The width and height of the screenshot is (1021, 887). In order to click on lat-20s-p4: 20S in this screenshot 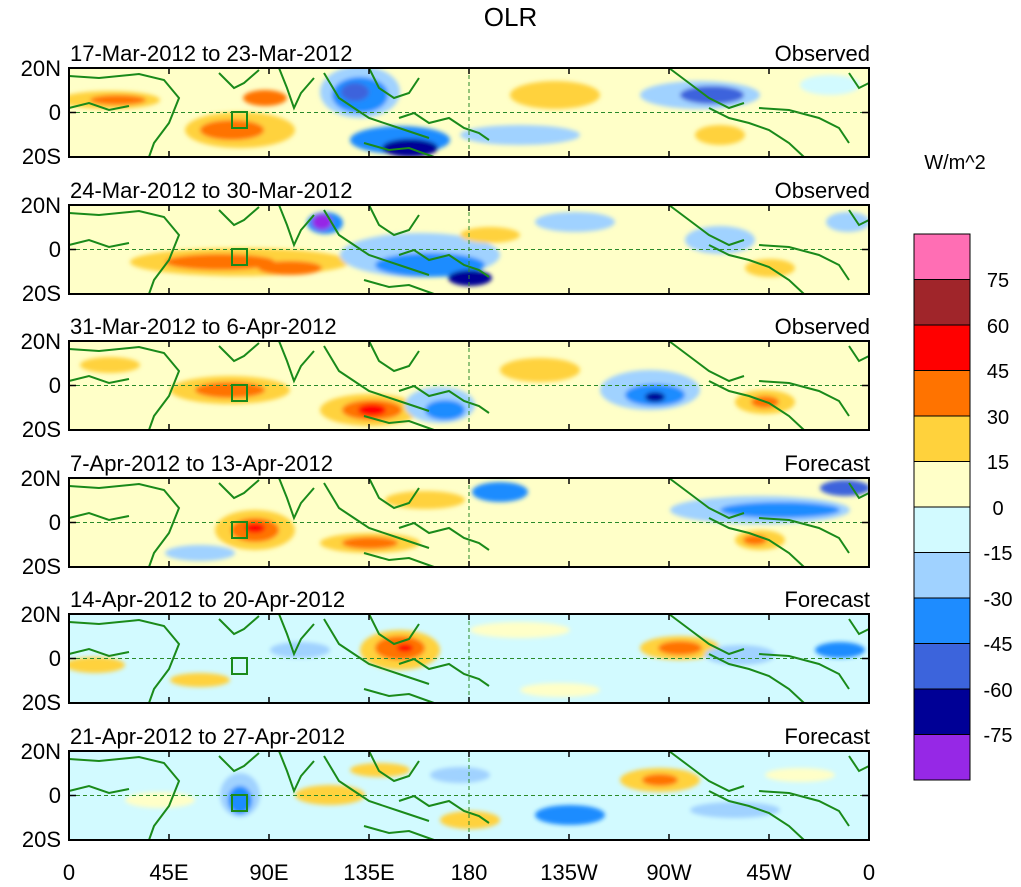, I will do `click(41, 566)`.